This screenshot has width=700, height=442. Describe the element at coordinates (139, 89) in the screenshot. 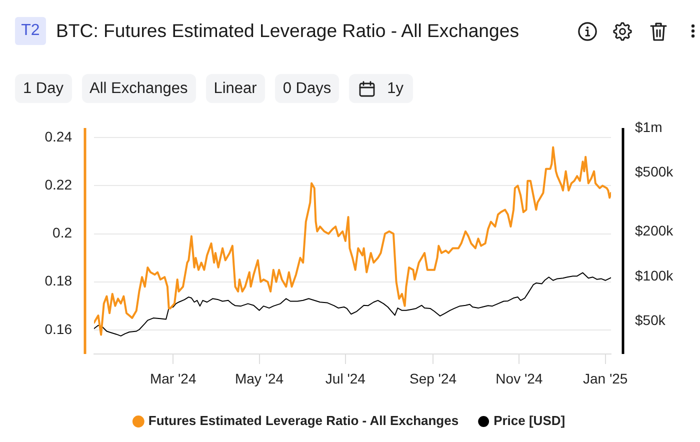

I see `text: All Exchanges` at that location.